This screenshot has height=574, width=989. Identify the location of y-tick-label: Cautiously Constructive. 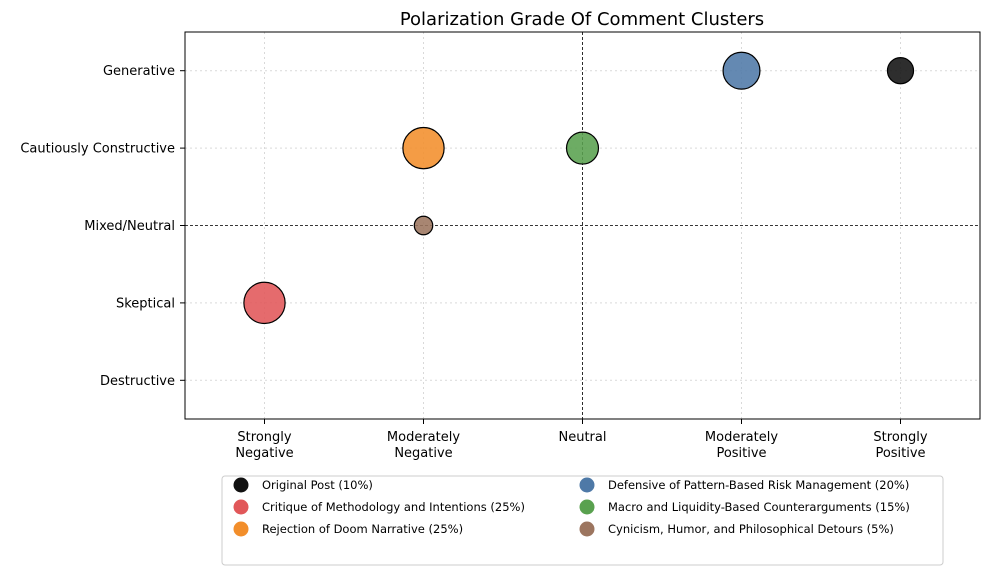
(97, 149).